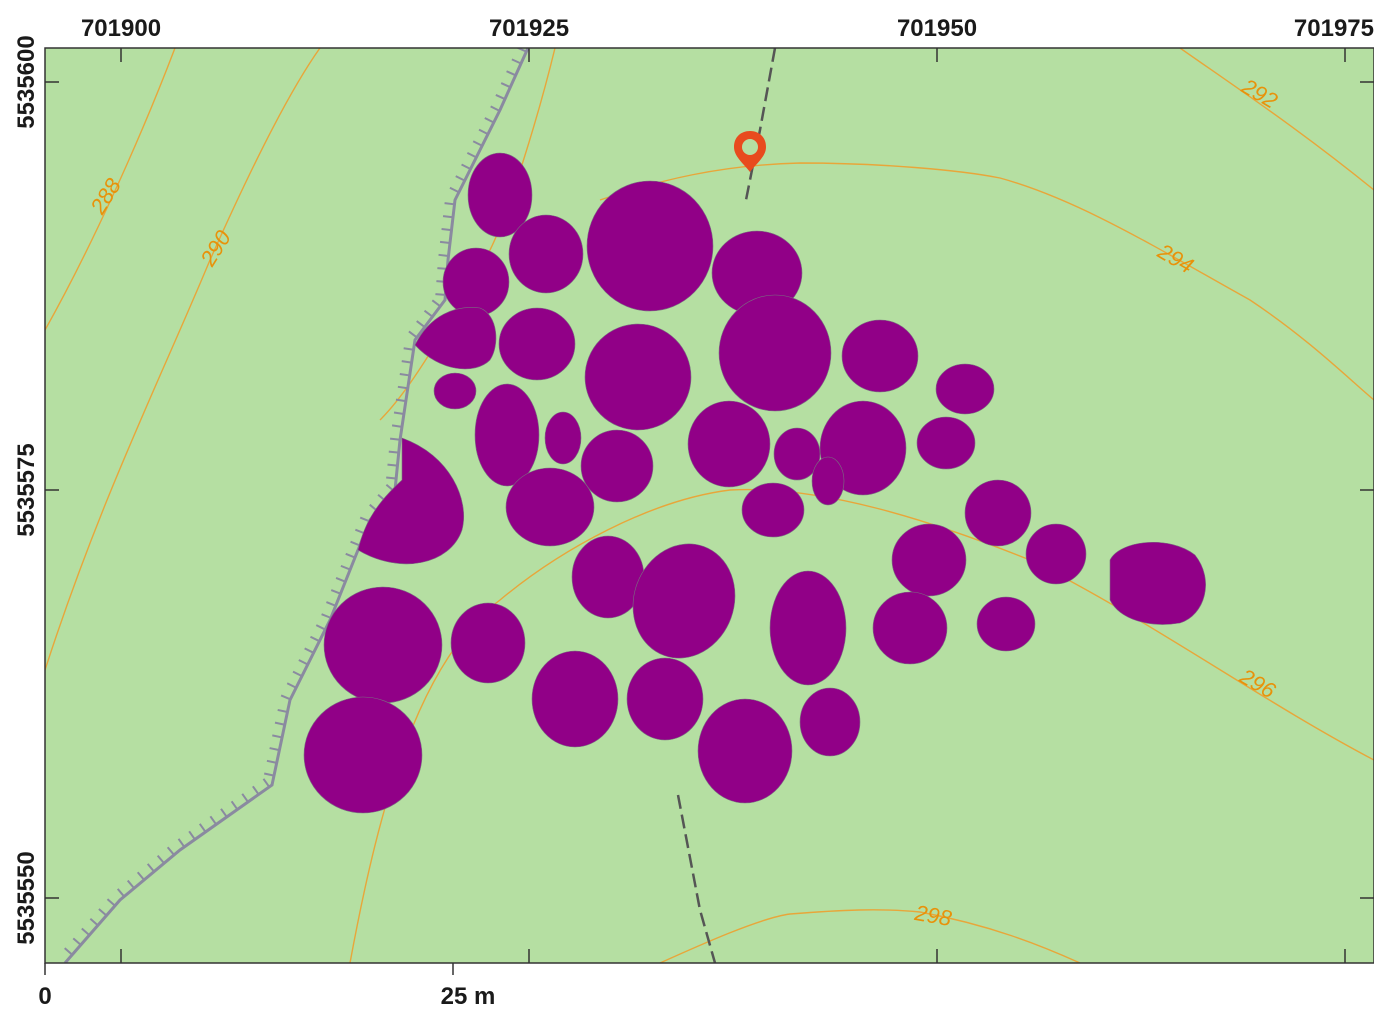 This screenshot has height=1011, width=1374. I want to click on scale-bar-length-label: 25 m, so click(468, 996).